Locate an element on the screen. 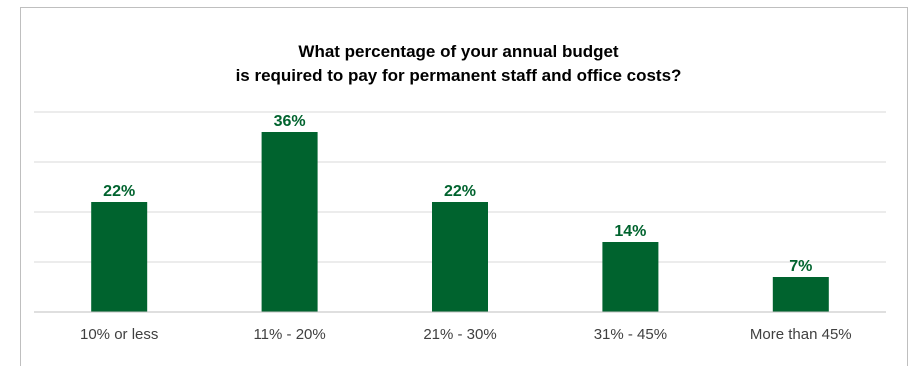 This screenshot has height=366, width=917. x-tick-label: 21% - 30% is located at coordinates (459, 334).